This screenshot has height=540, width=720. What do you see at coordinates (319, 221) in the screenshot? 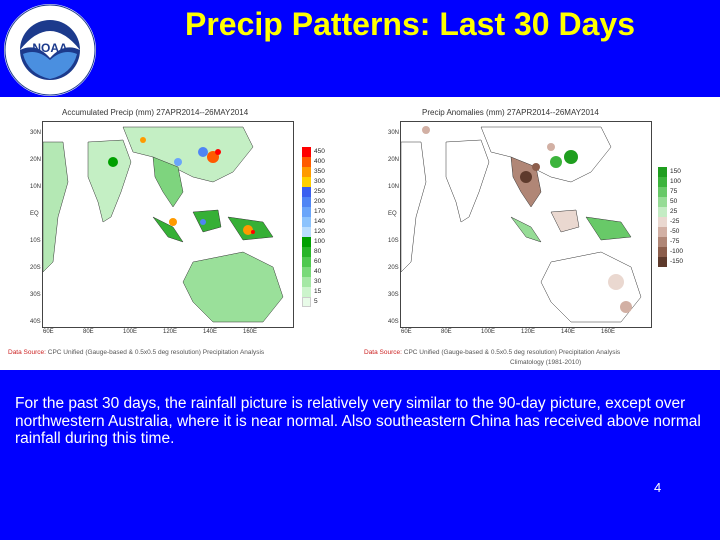
I see `legend-level: 140` at bounding box center [319, 221].